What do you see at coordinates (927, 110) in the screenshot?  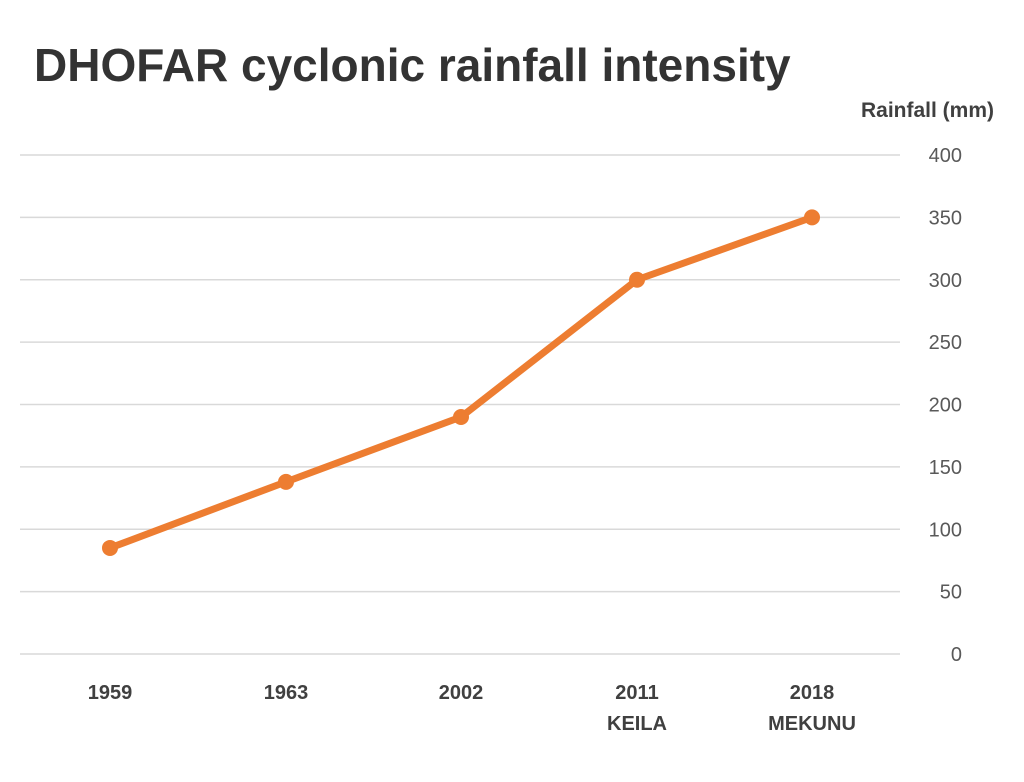 I see `y-axis-label: Rainfall (mm)` at bounding box center [927, 110].